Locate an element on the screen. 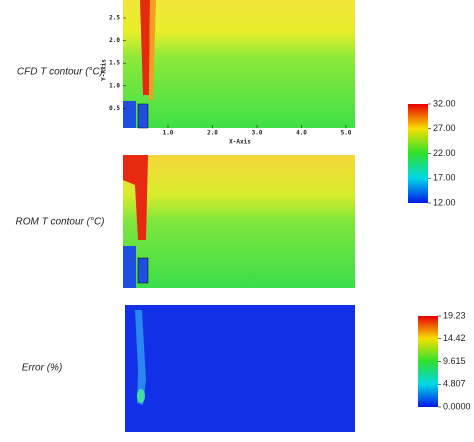  colorbar-tick-label: 27.00 is located at coordinates (444, 128).